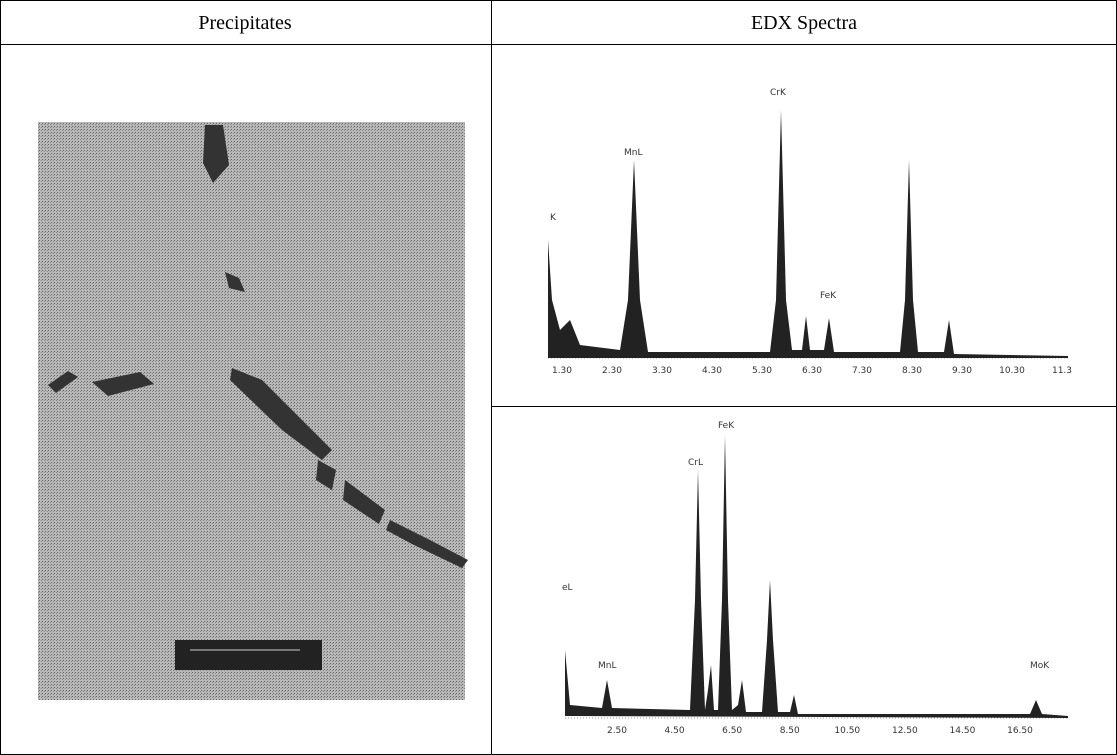 The image size is (1117, 755). I want to click on peak-label: K, so click(553, 218).